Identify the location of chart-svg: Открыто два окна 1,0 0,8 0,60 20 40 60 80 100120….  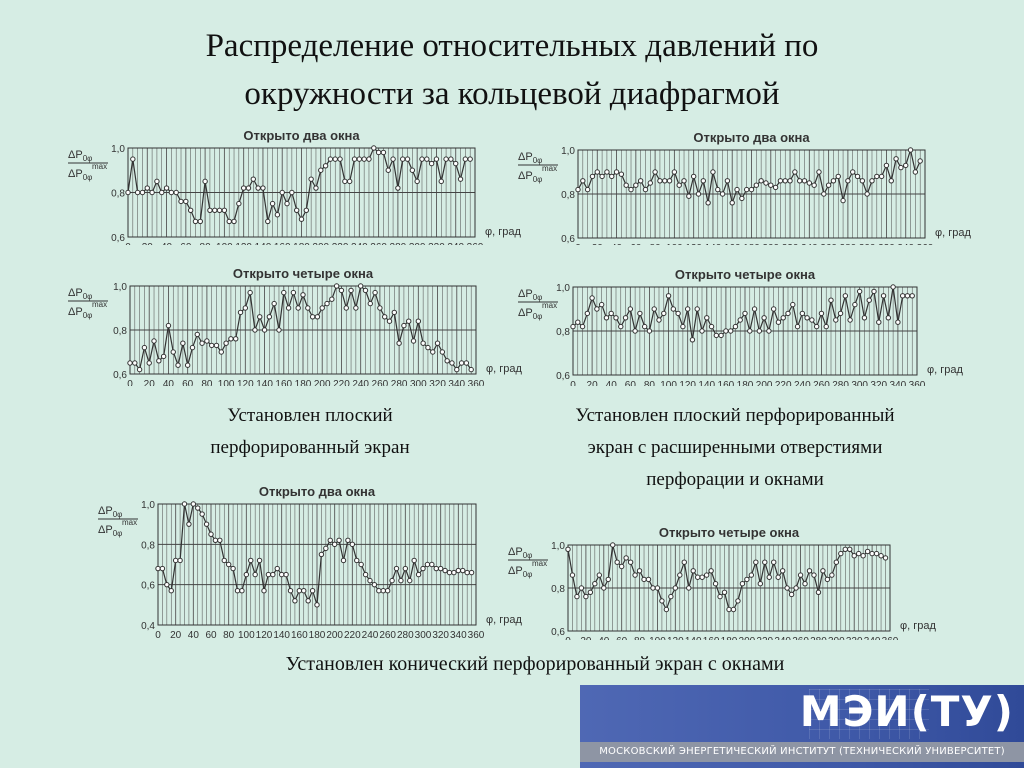
(744, 187).